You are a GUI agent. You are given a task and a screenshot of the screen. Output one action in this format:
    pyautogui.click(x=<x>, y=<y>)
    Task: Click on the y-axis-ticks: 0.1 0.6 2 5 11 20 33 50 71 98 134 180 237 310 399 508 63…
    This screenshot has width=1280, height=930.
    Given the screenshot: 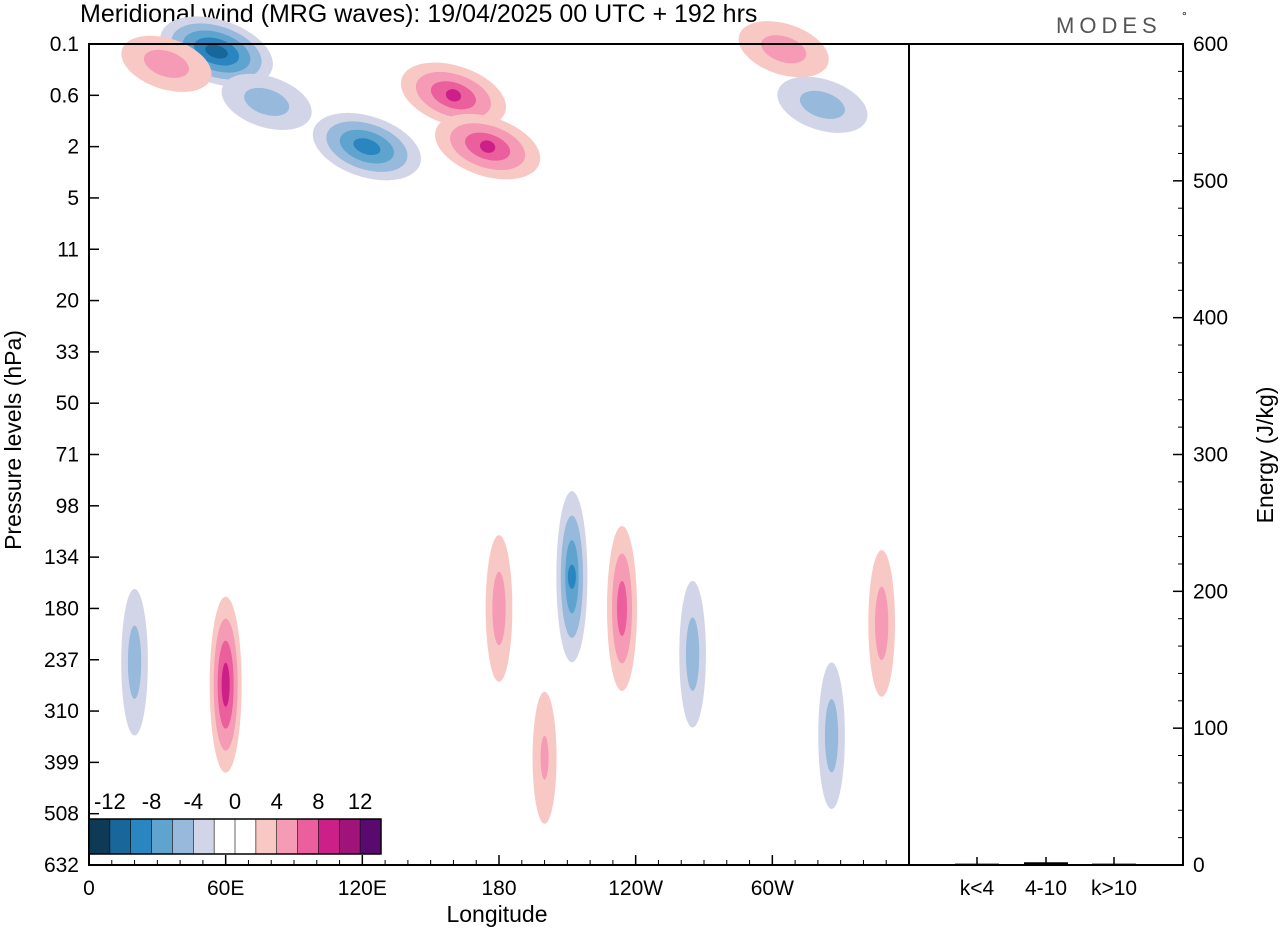 What is the action you would take?
    pyautogui.click(x=71, y=455)
    